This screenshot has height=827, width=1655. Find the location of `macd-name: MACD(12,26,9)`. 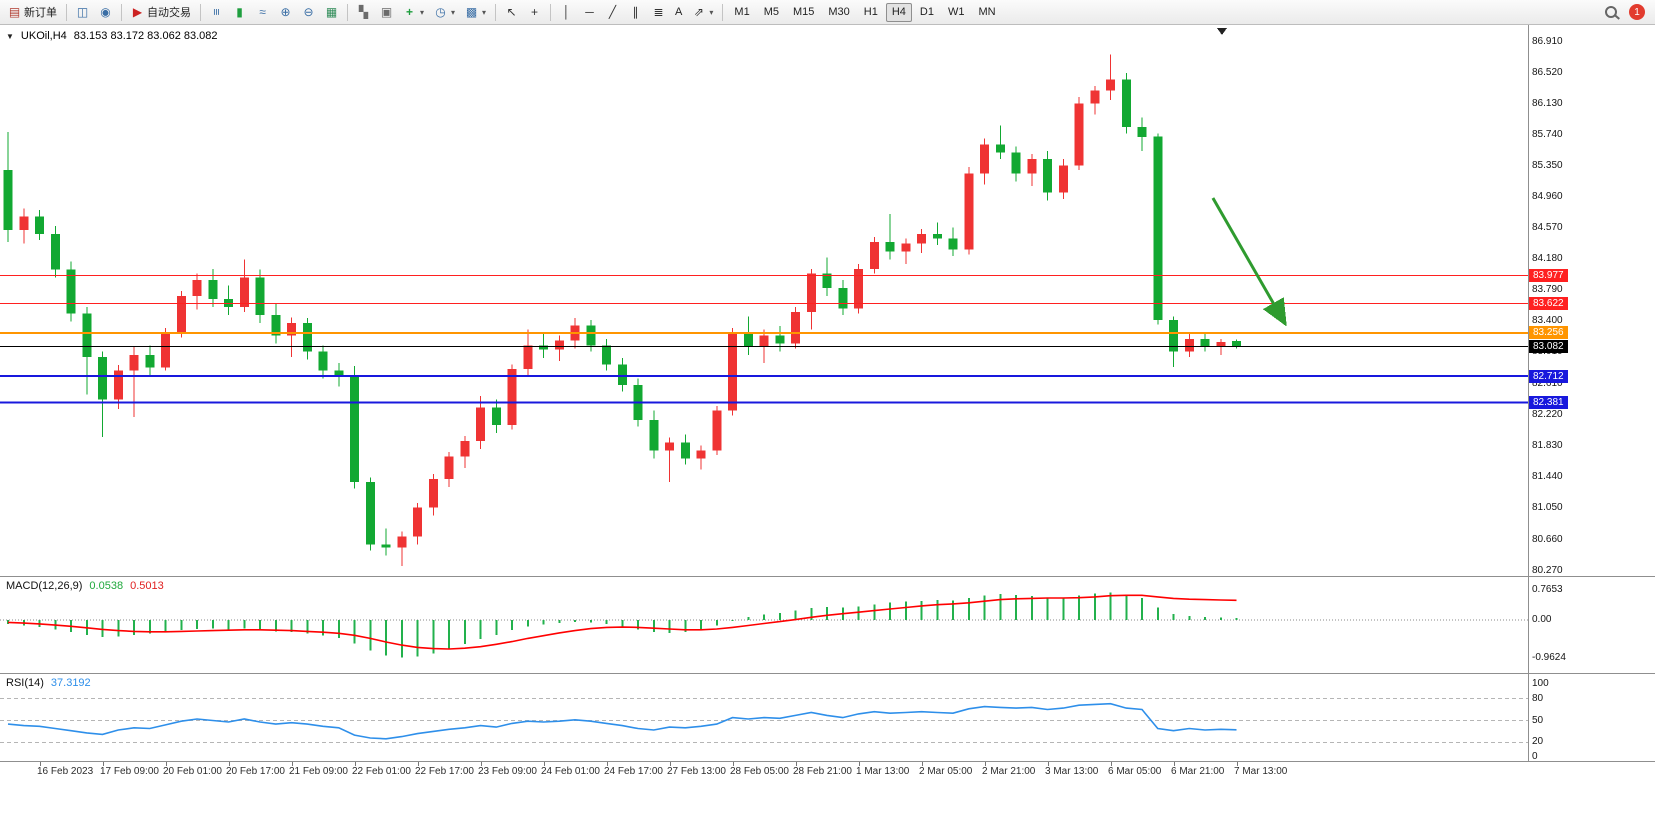

macd-name: MACD(12,26,9) is located at coordinates (44, 586).